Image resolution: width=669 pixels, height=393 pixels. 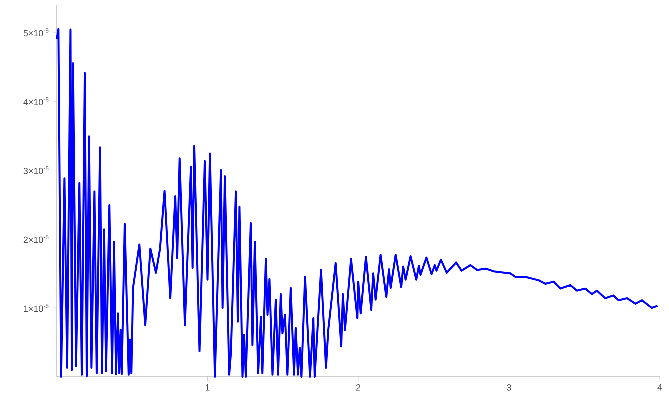 What do you see at coordinates (509, 387) in the screenshot?
I see `x-tick-label: 3` at bounding box center [509, 387].